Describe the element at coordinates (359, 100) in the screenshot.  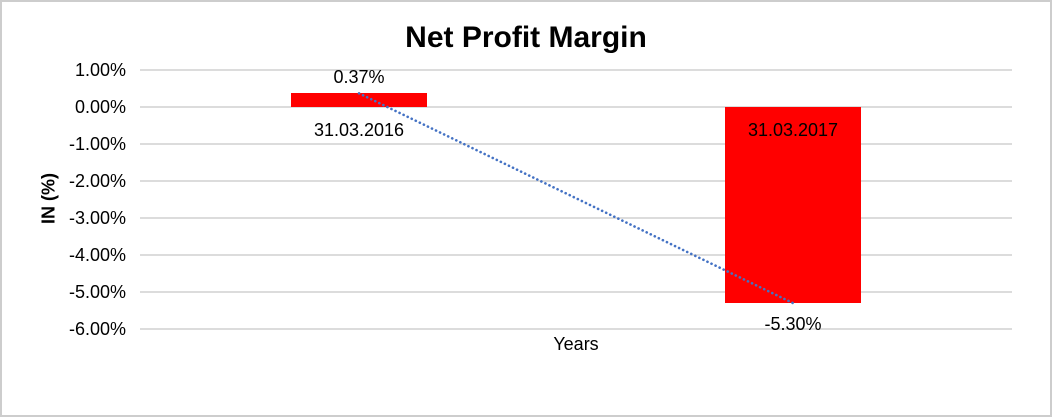
I see `bar-31.03.2016` at that location.